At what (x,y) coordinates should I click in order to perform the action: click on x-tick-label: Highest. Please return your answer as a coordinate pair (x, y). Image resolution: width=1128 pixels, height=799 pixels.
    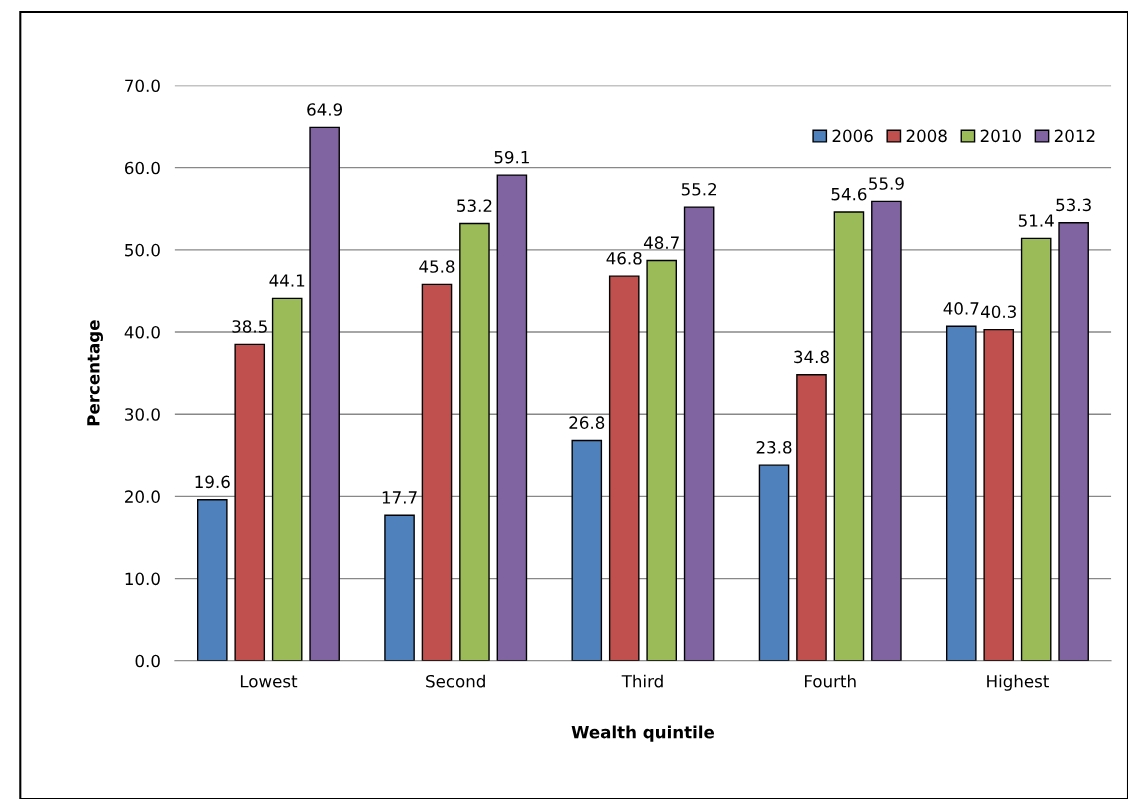
    Looking at the image, I should click on (1018, 682).